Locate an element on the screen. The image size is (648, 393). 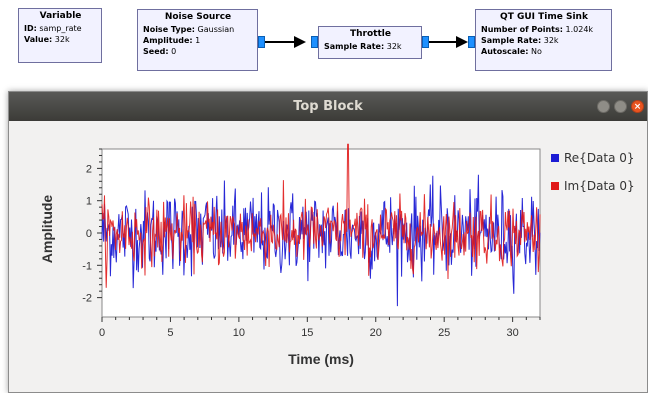
x-tick-label: 10 is located at coordinates (239, 333).